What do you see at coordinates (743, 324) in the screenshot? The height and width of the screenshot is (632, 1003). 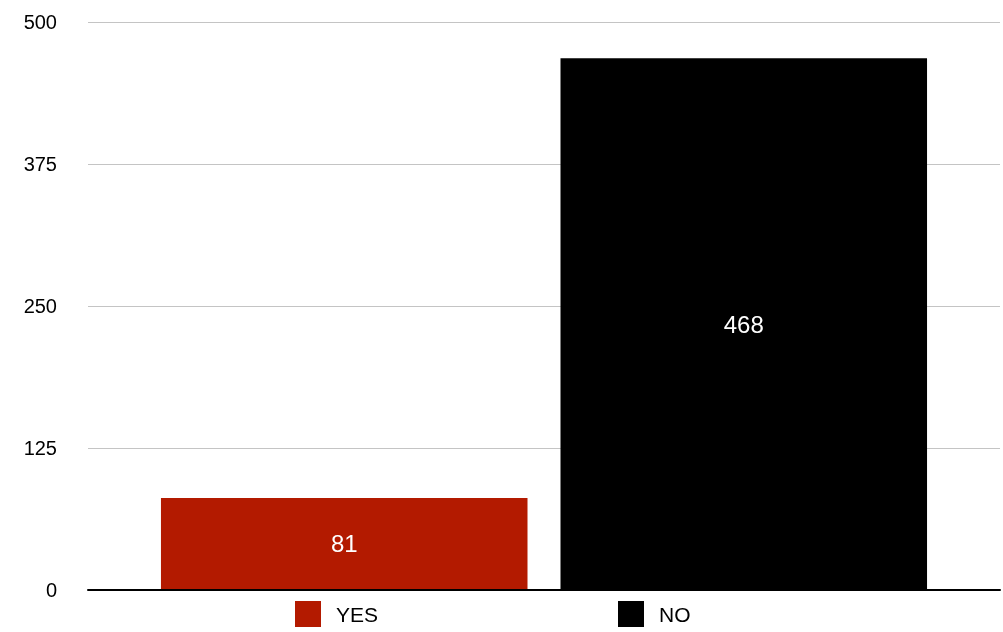 I see `data-label: 468` at bounding box center [743, 324].